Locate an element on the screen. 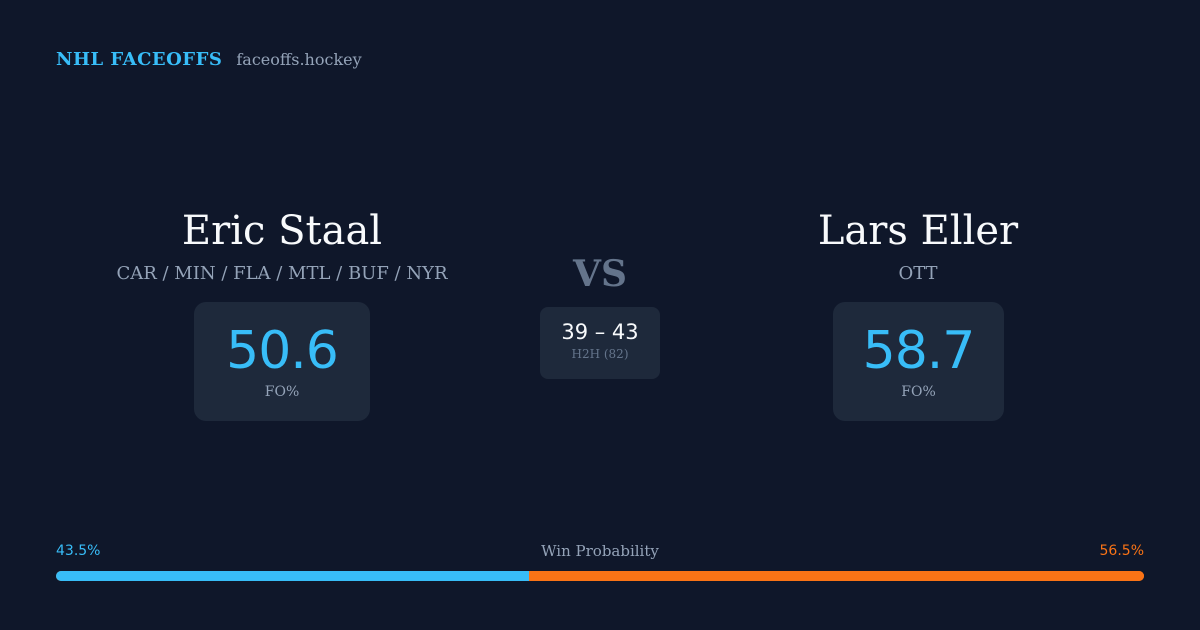 The height and width of the screenshot is (630, 1200). left-probability-fill is located at coordinates (293, 576).